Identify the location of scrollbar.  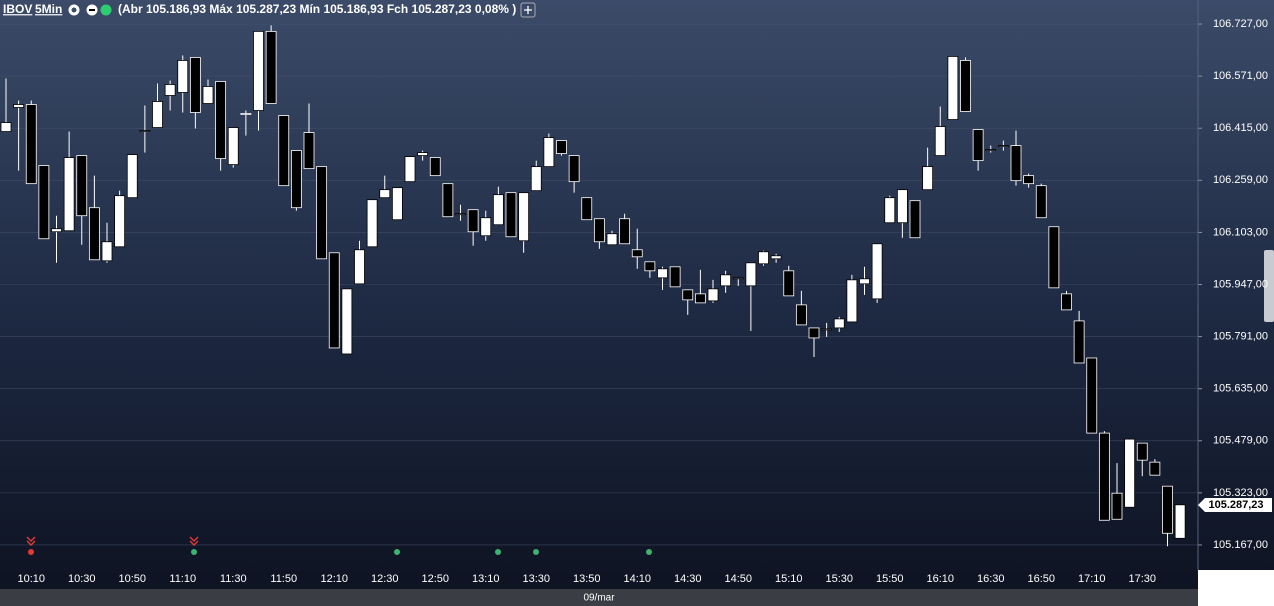
(1269, 286).